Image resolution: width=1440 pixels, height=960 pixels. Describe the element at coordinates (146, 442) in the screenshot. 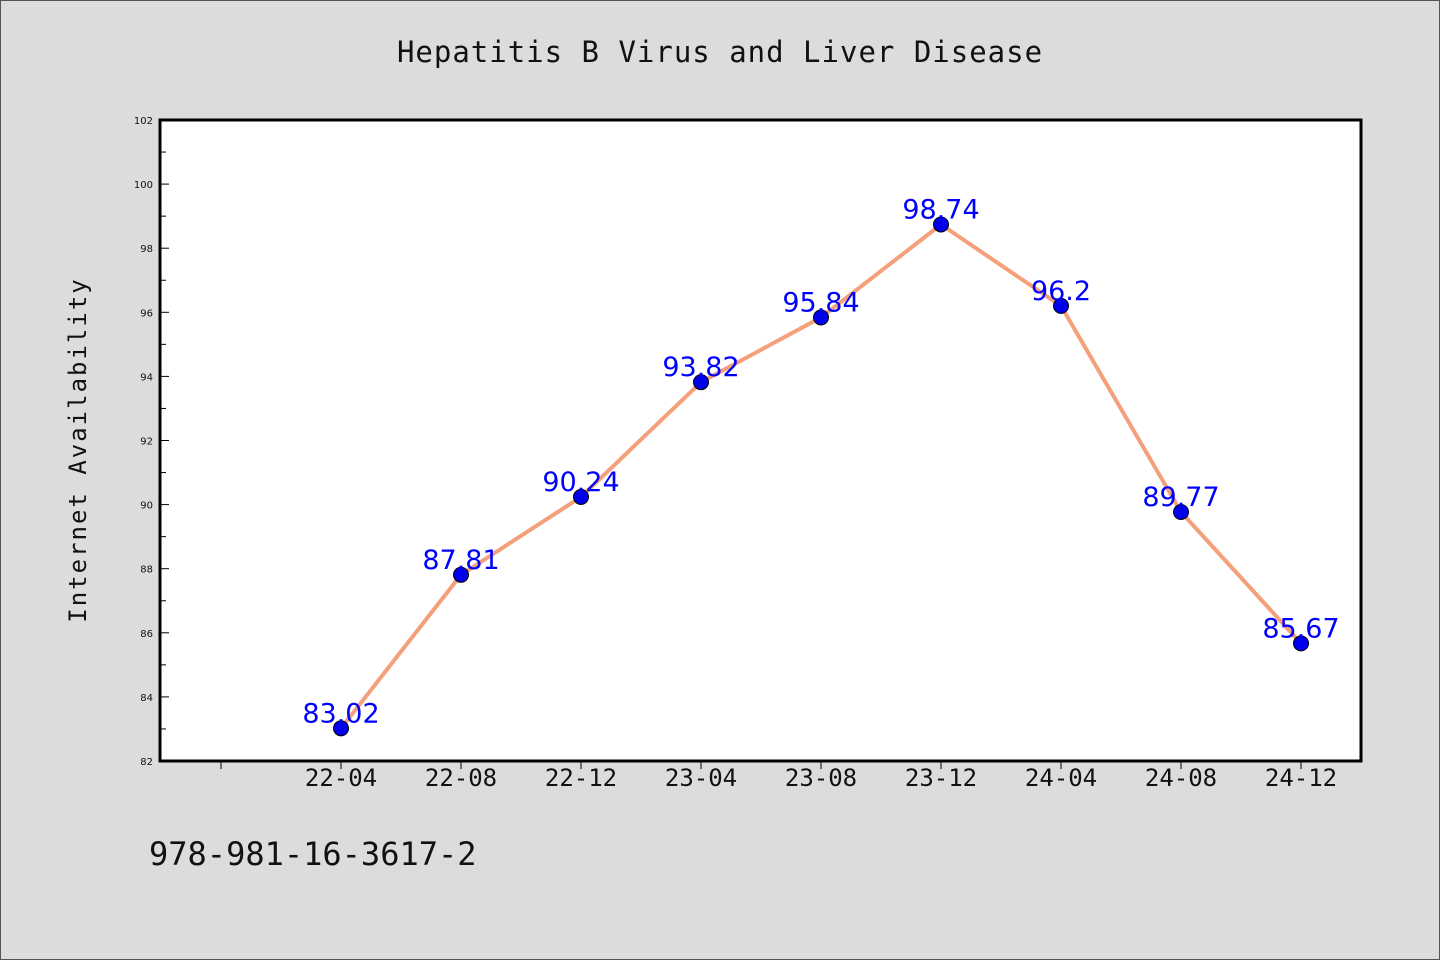

I see `y-tick-label: 92` at that location.